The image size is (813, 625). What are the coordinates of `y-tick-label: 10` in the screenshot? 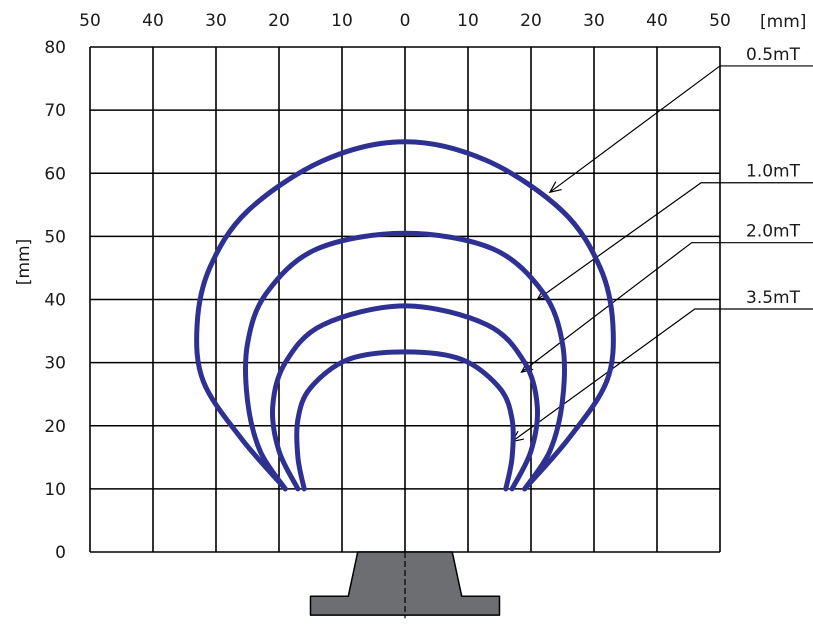 It's located at (55, 490).